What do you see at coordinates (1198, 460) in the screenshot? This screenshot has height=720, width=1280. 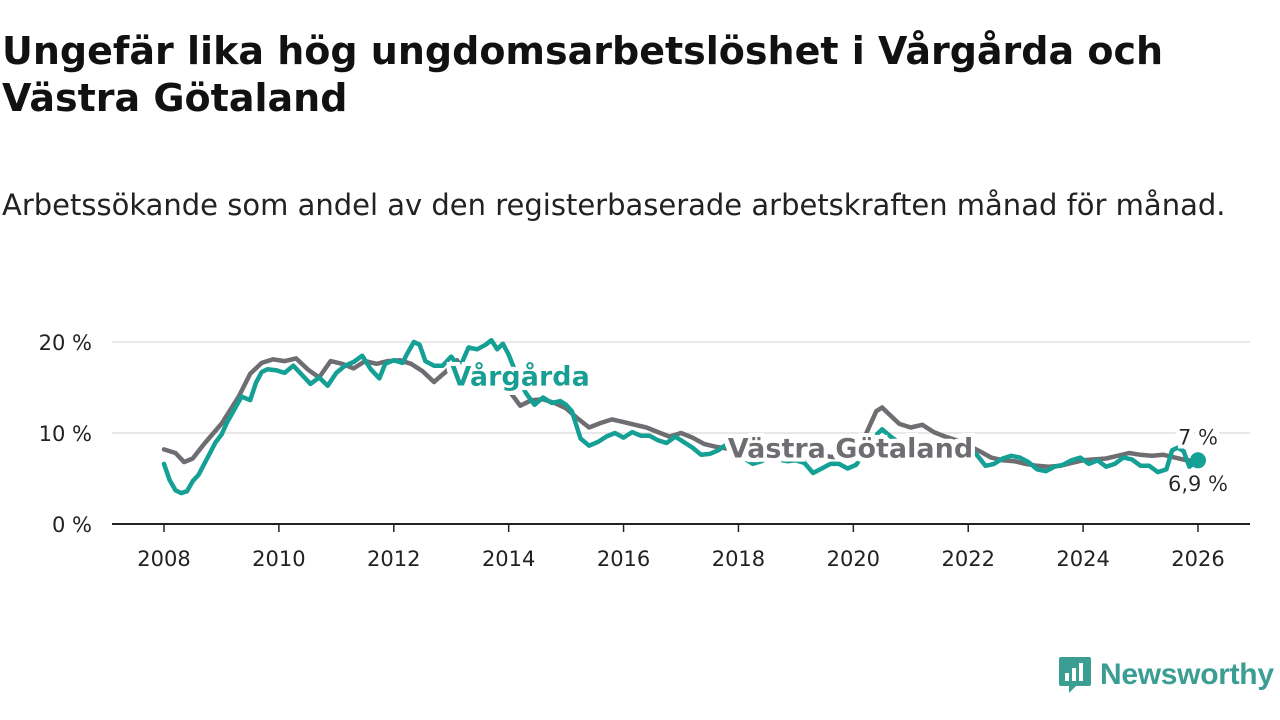 I see `end-marker` at bounding box center [1198, 460].